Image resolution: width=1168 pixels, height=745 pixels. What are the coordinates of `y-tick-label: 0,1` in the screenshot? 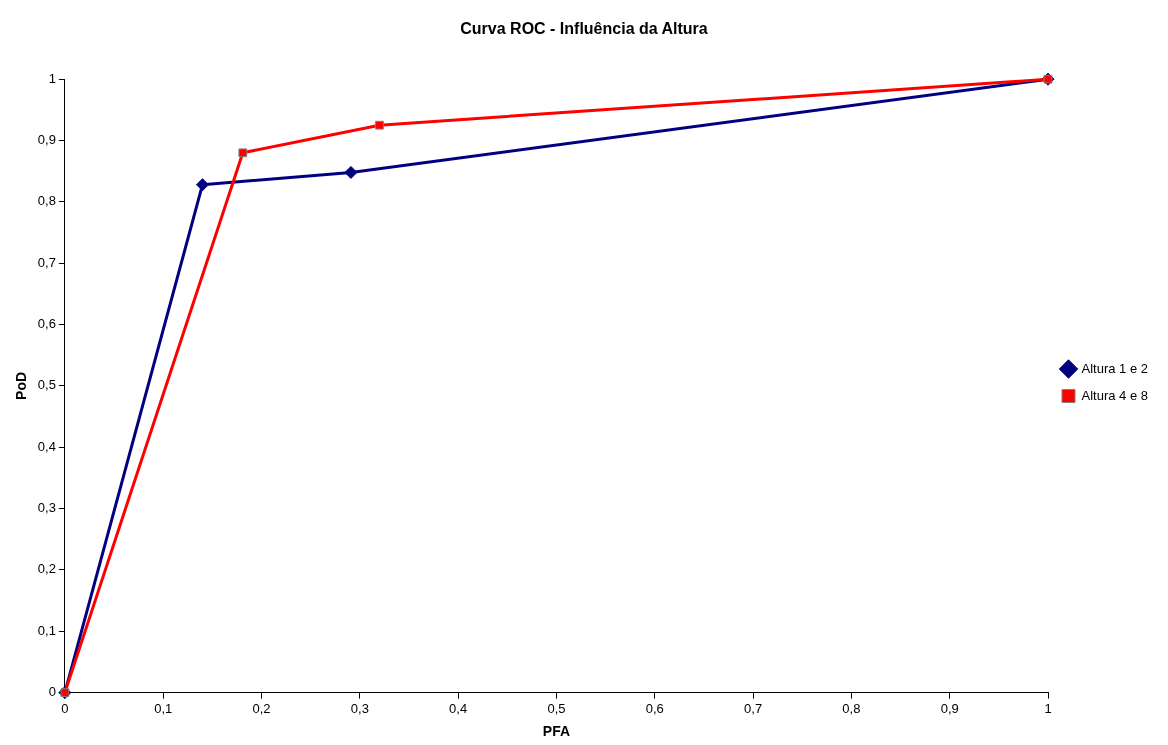 It's located at (46, 630).